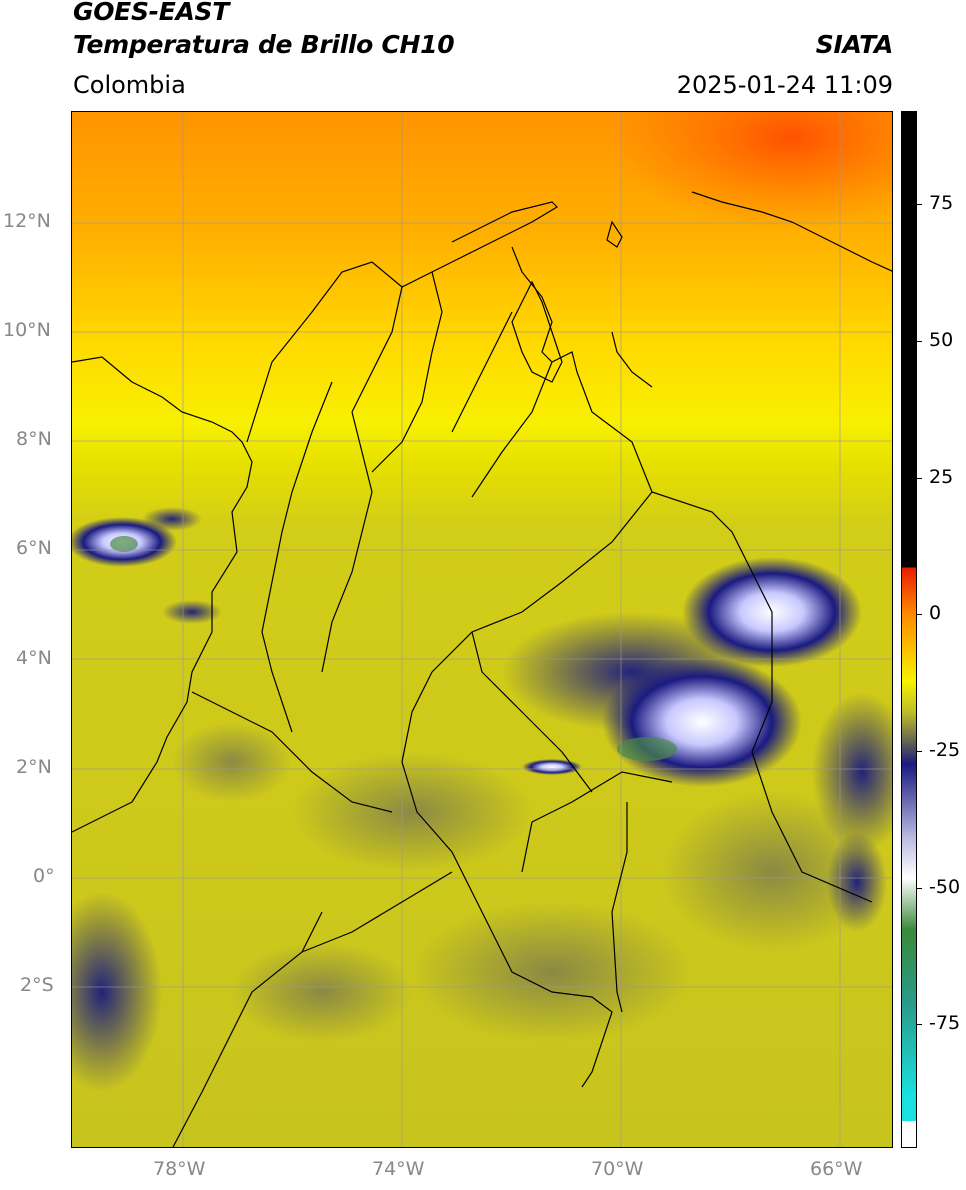 The width and height of the screenshot is (966, 1190). Describe the element at coordinates (27, 221) in the screenshot. I see `lat-label: 12°N` at that location.